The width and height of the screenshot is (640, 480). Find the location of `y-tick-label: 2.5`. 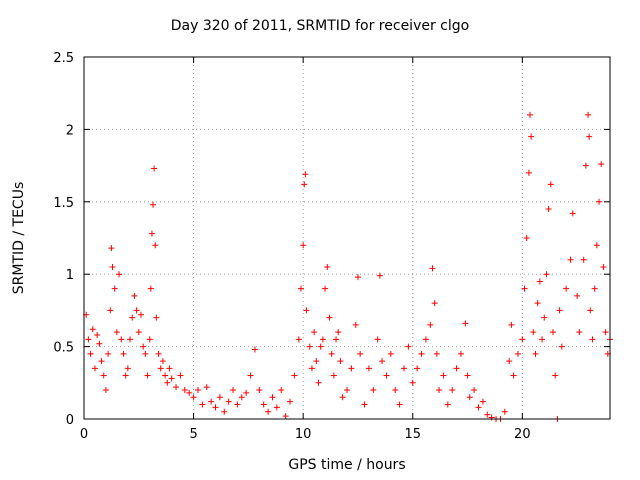

y-tick-label: 2.5 is located at coordinates (63, 58).